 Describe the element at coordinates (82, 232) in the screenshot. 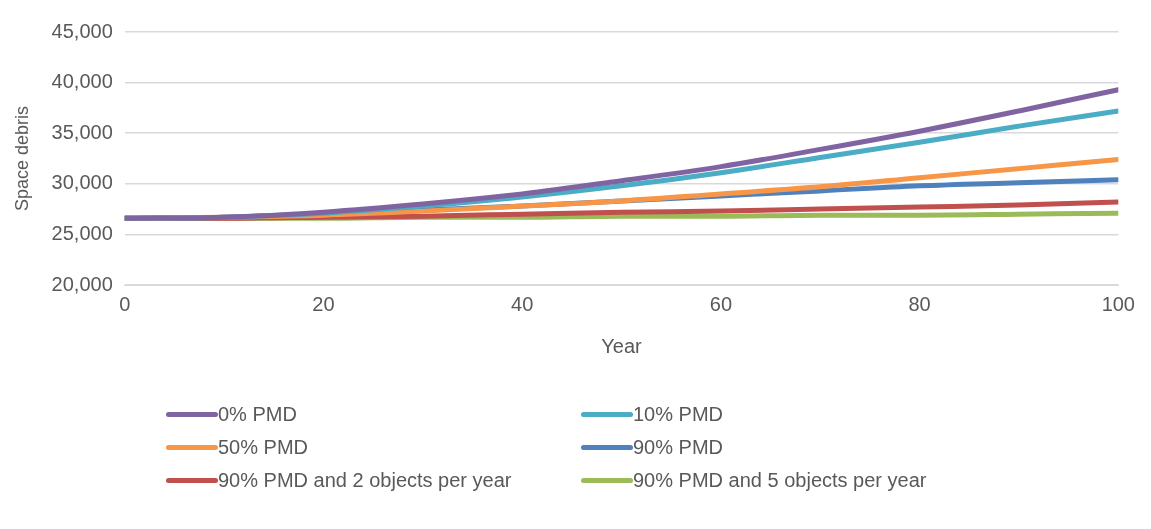

I see `y-tick-label: 25,000` at that location.